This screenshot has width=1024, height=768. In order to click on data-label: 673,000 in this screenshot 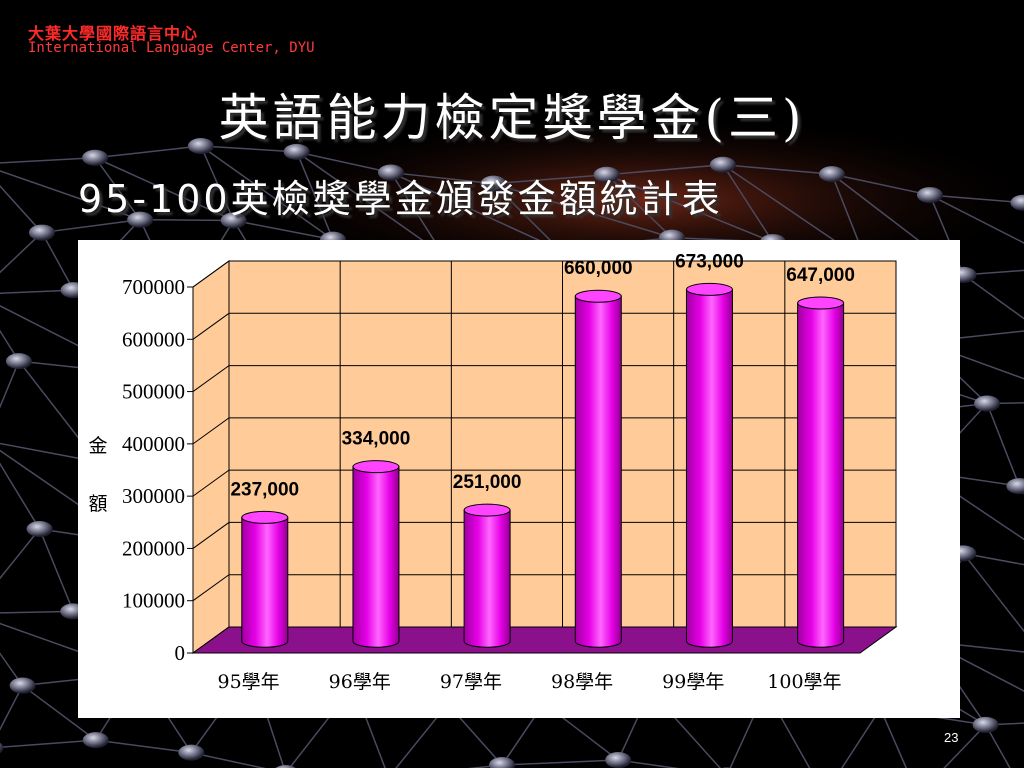, I will do `click(709, 261)`.